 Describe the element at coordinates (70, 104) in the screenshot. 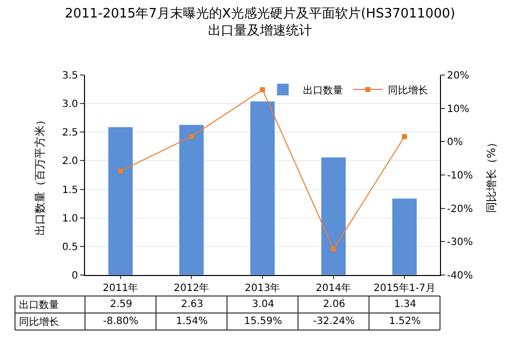

I see `y-tick-label: 3.0` at that location.